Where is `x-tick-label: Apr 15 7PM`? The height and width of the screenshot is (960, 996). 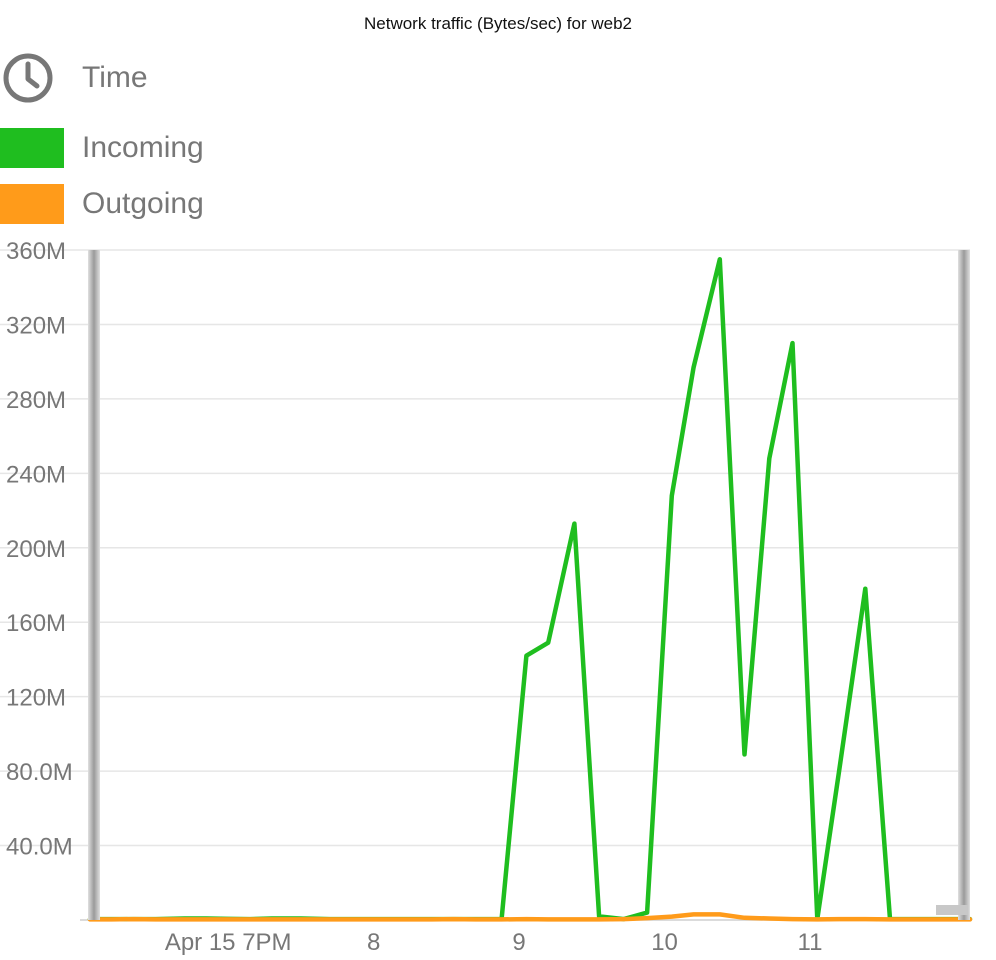
x-tick-label: Apr 15 7PM is located at coordinates (228, 942).